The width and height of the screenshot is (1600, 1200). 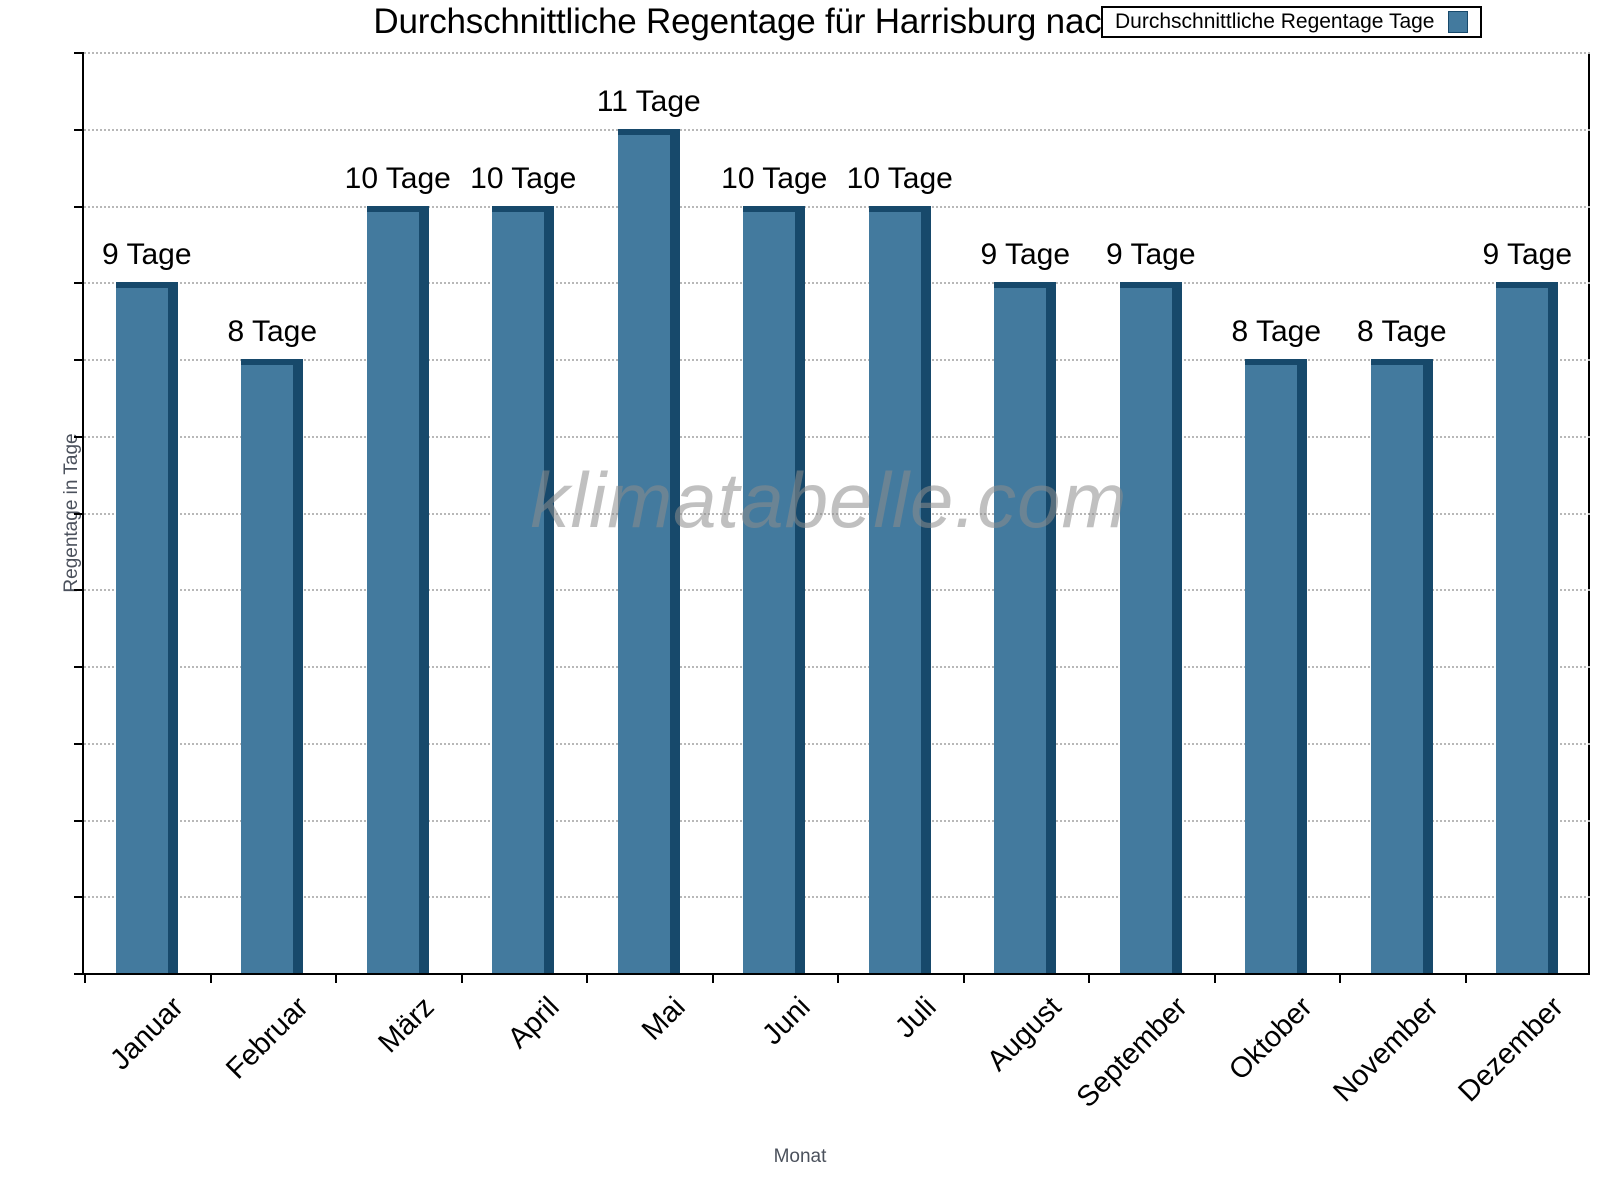 I want to click on x-axis-tick-label: Juli, so click(x=915, y=1018).